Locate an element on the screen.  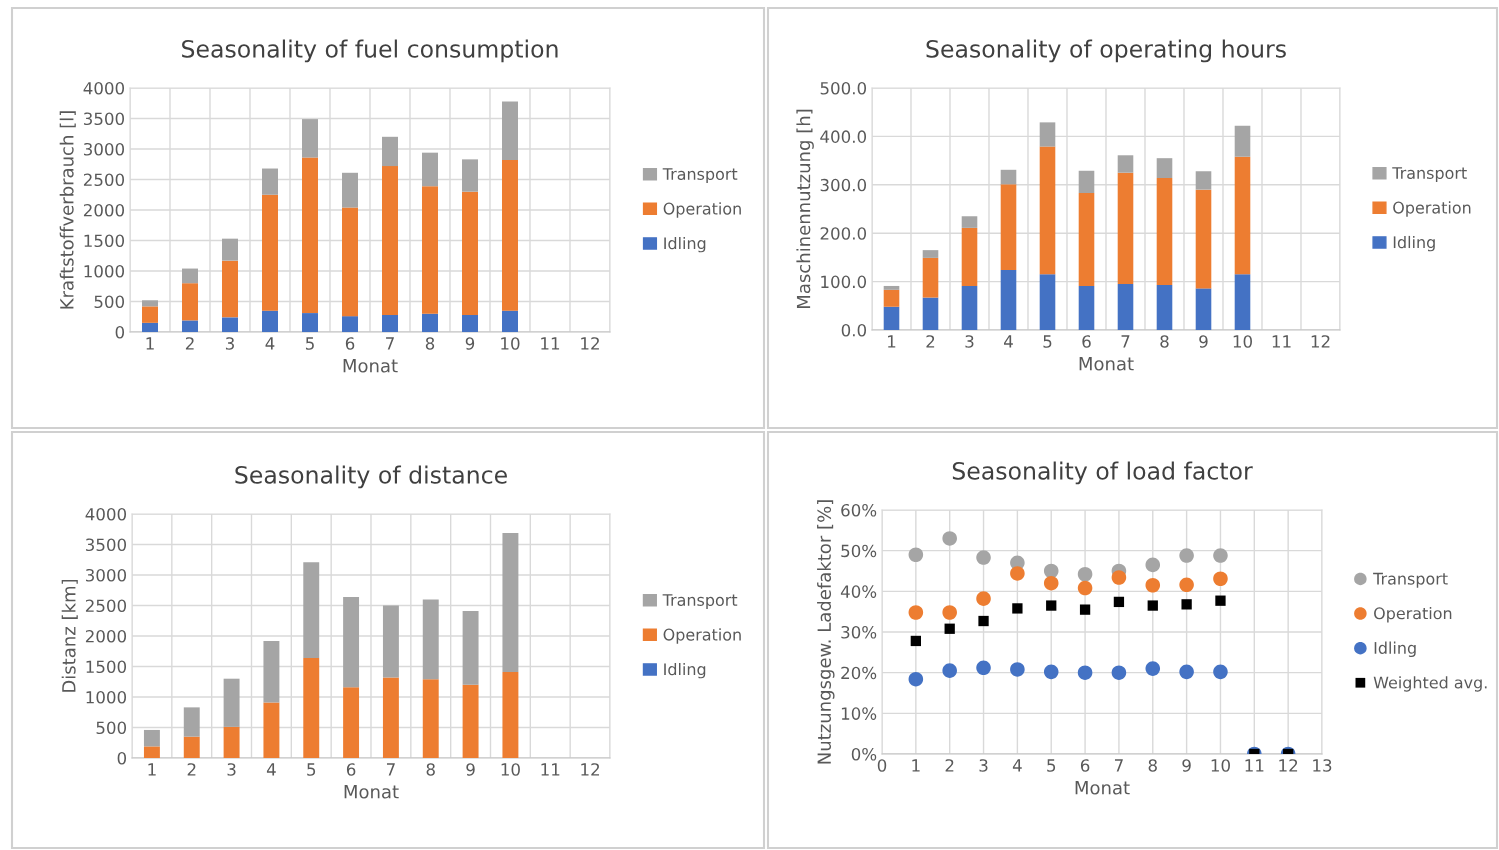
x-tick-label: 4 is located at coordinates (1017, 765).